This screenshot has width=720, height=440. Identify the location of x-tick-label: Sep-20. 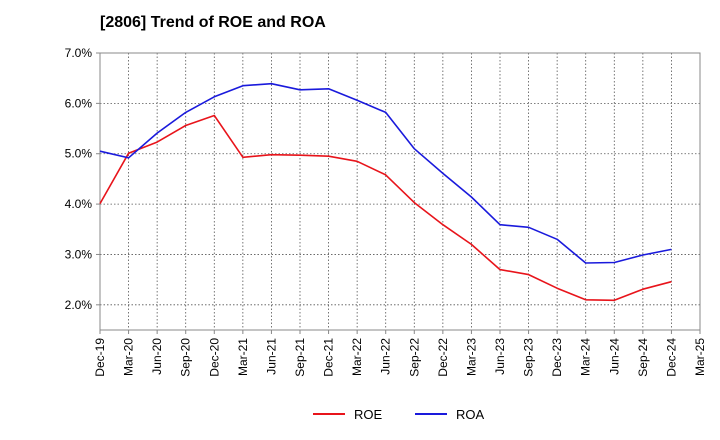
(186, 357).